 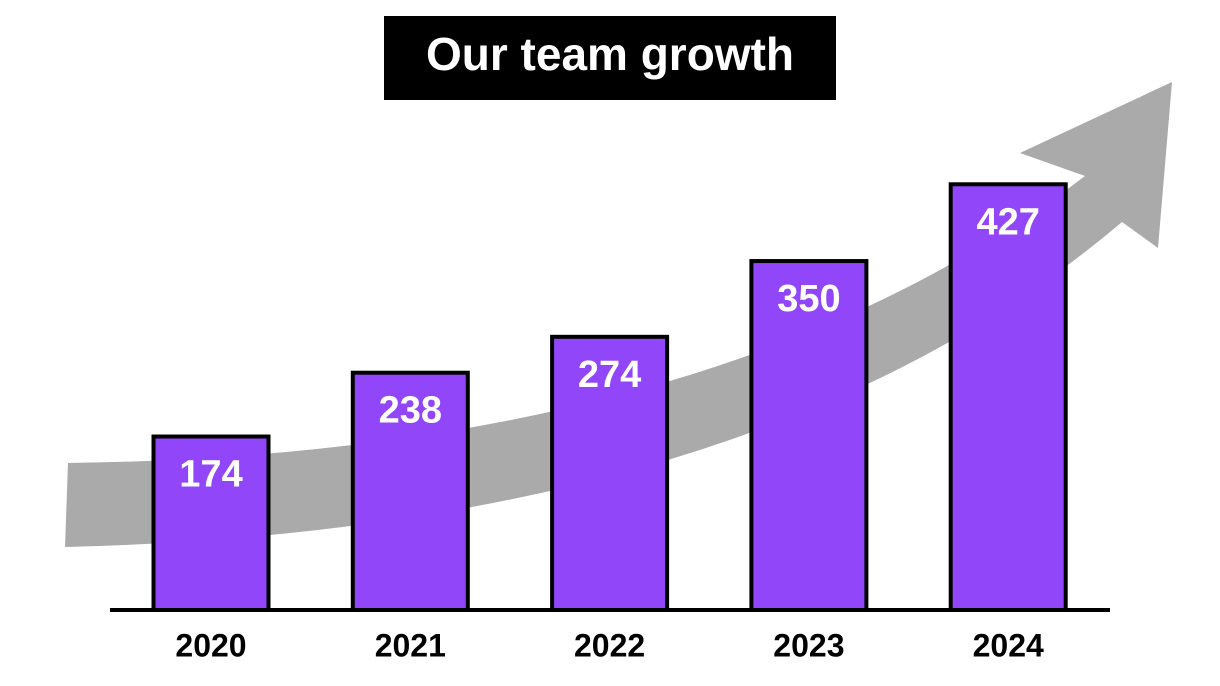 What do you see at coordinates (1007, 222) in the screenshot?
I see `value-label: 427` at bounding box center [1007, 222].